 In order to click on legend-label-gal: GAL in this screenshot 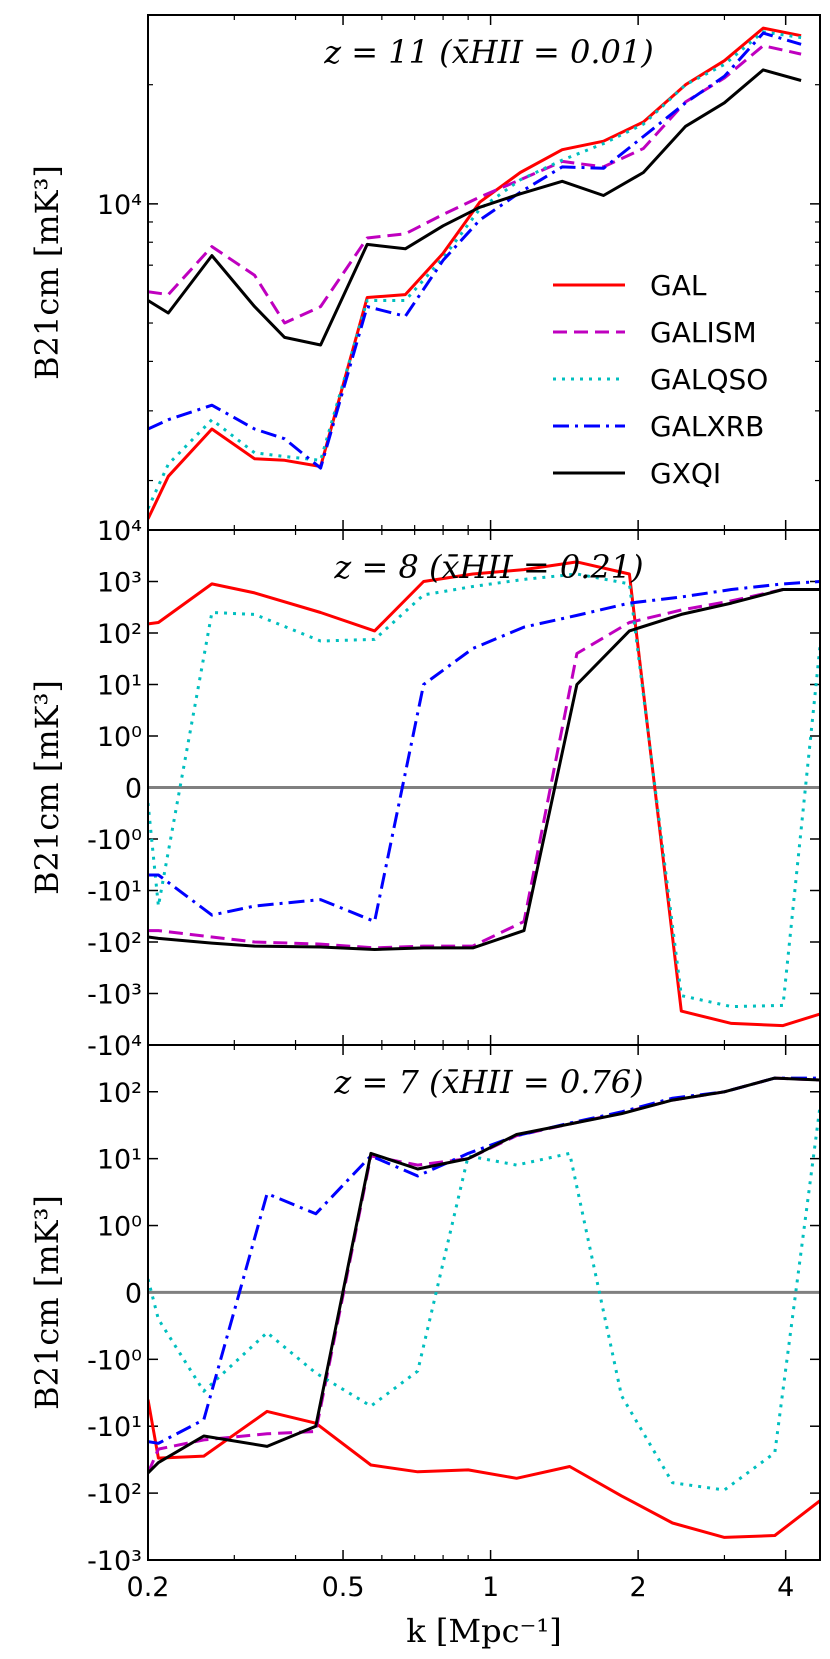, I will do `click(678, 285)`.